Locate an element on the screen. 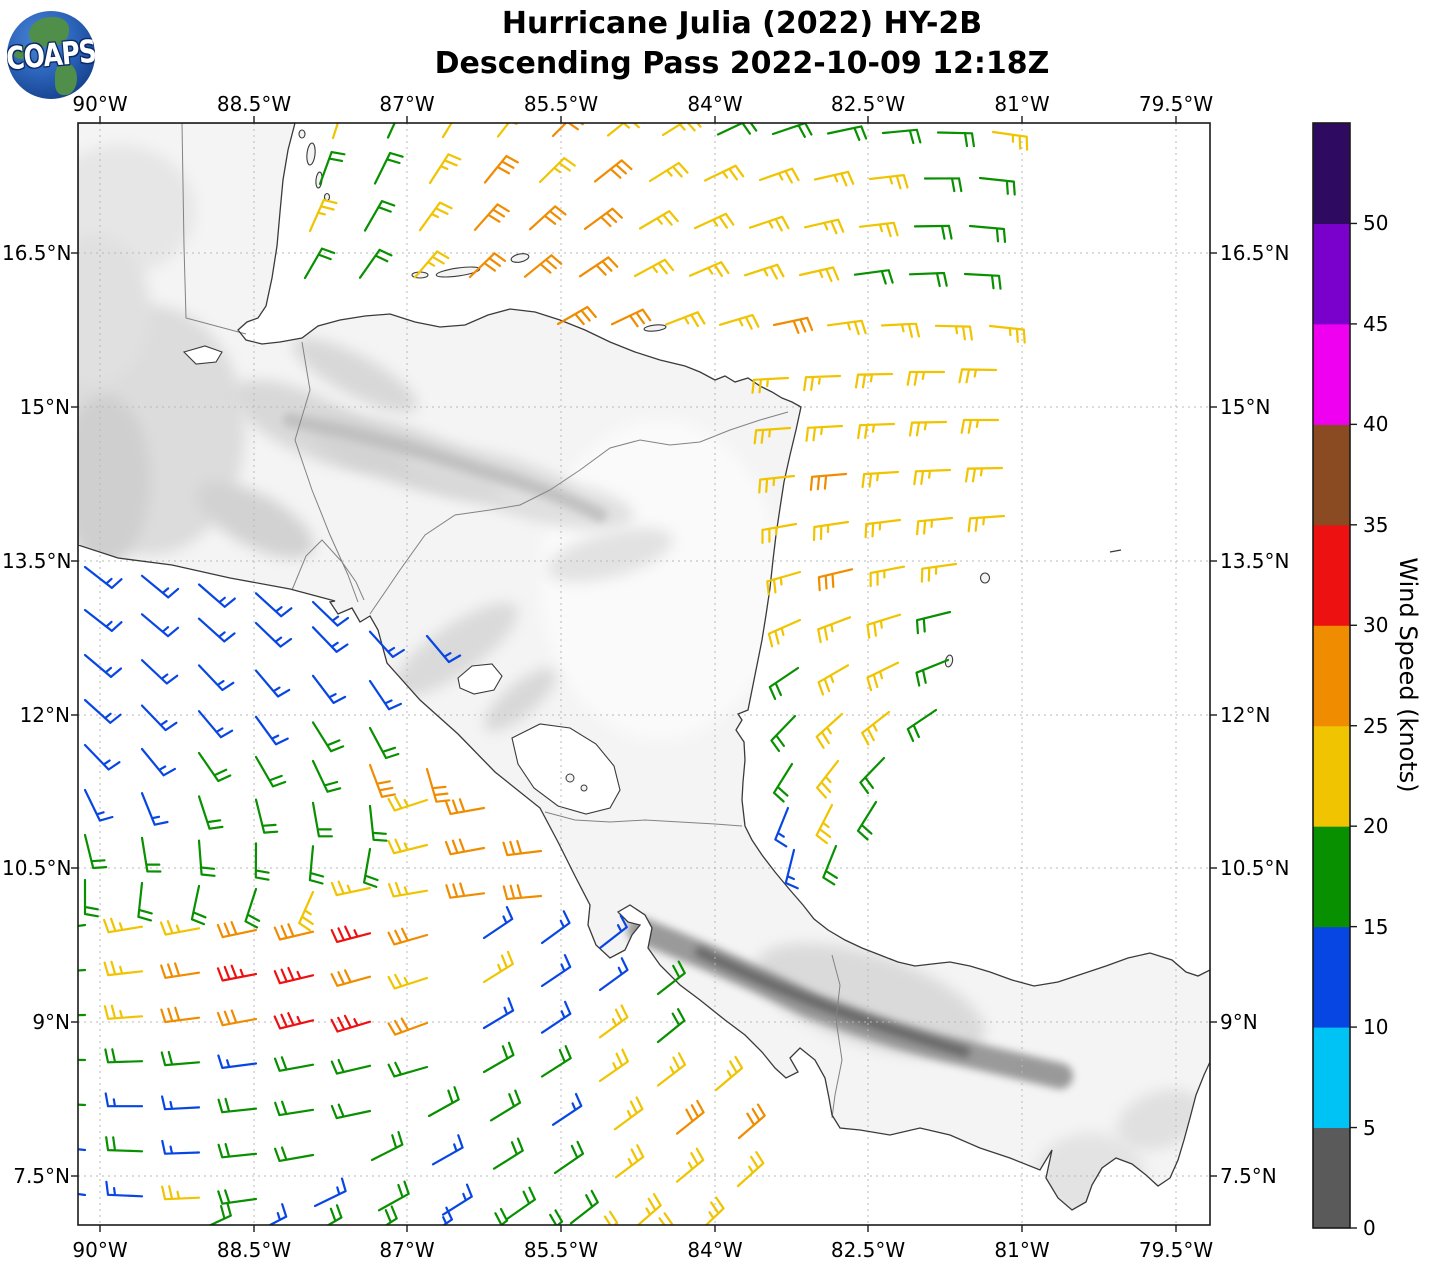  colorbar-tick-label: 40 is located at coordinates (1376, 424).